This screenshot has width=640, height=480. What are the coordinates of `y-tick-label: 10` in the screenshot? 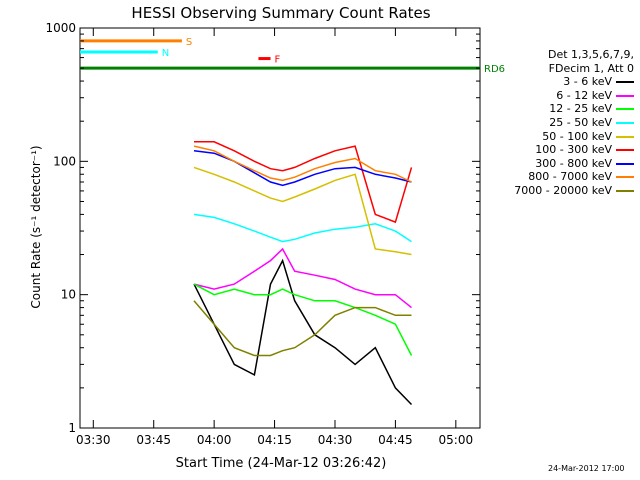 It's located at (68, 295).